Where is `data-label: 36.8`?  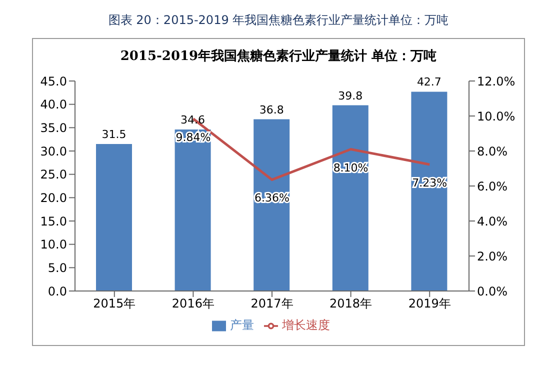 data-label: 36.8 is located at coordinates (271, 109).